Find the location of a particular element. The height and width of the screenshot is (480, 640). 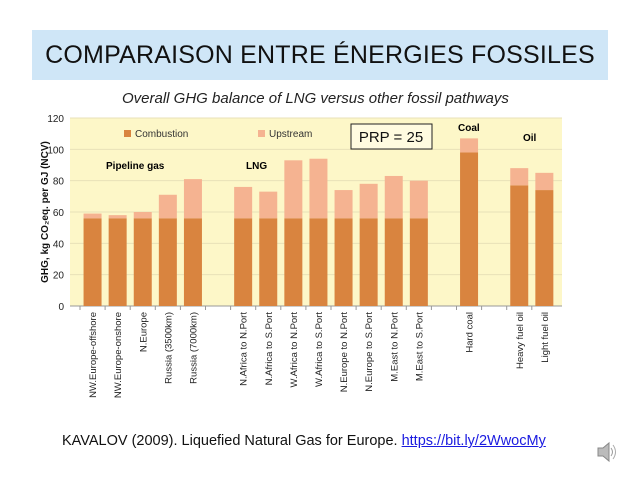

x-tick-label: Russia (3500km) is located at coordinates (168, 348).